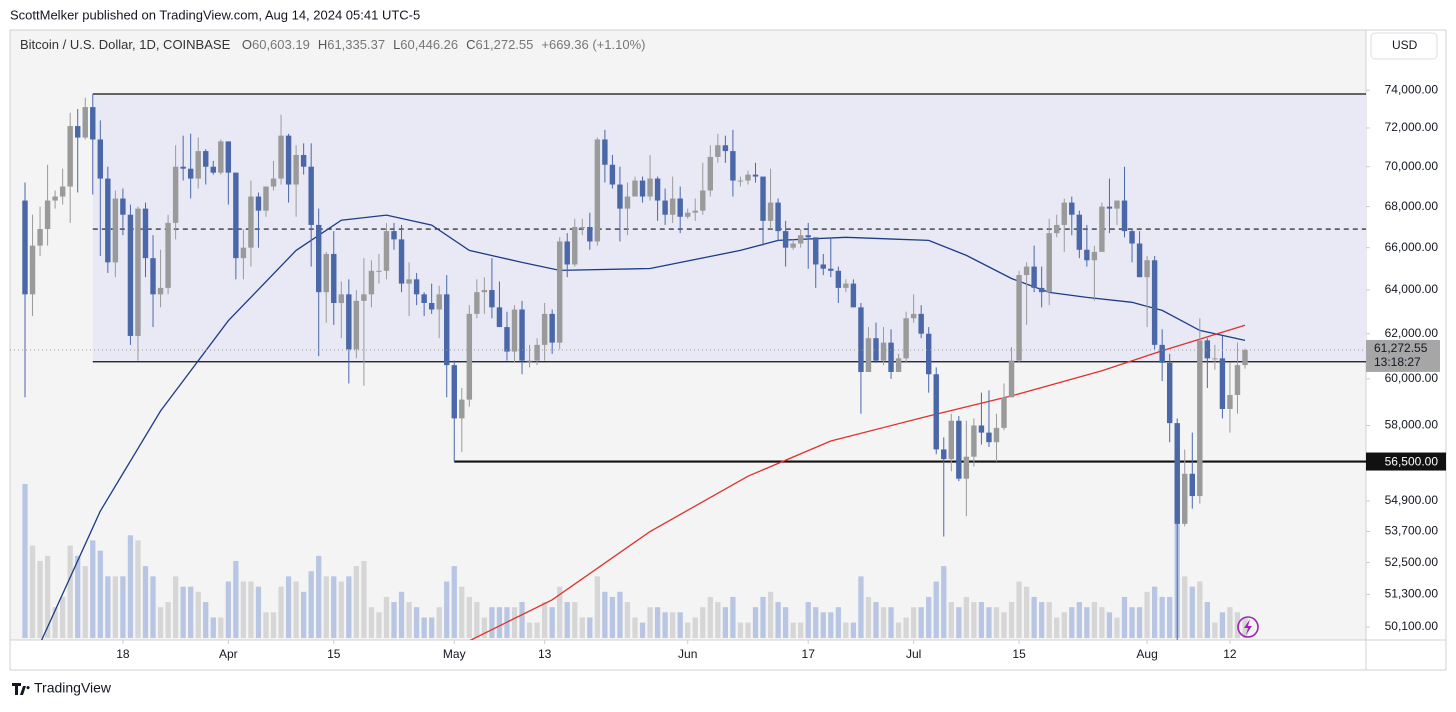 Image resolution: width=1456 pixels, height=712 pixels. I want to click on x-tick-label: May, so click(454, 654).